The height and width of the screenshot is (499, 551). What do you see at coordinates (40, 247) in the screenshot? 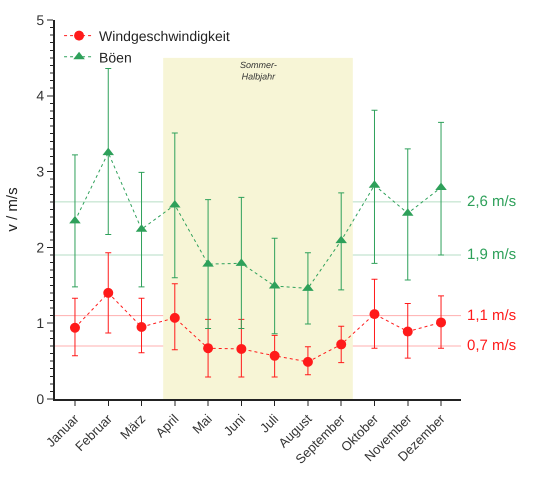
I see `y-tick-label: 2` at bounding box center [40, 247].